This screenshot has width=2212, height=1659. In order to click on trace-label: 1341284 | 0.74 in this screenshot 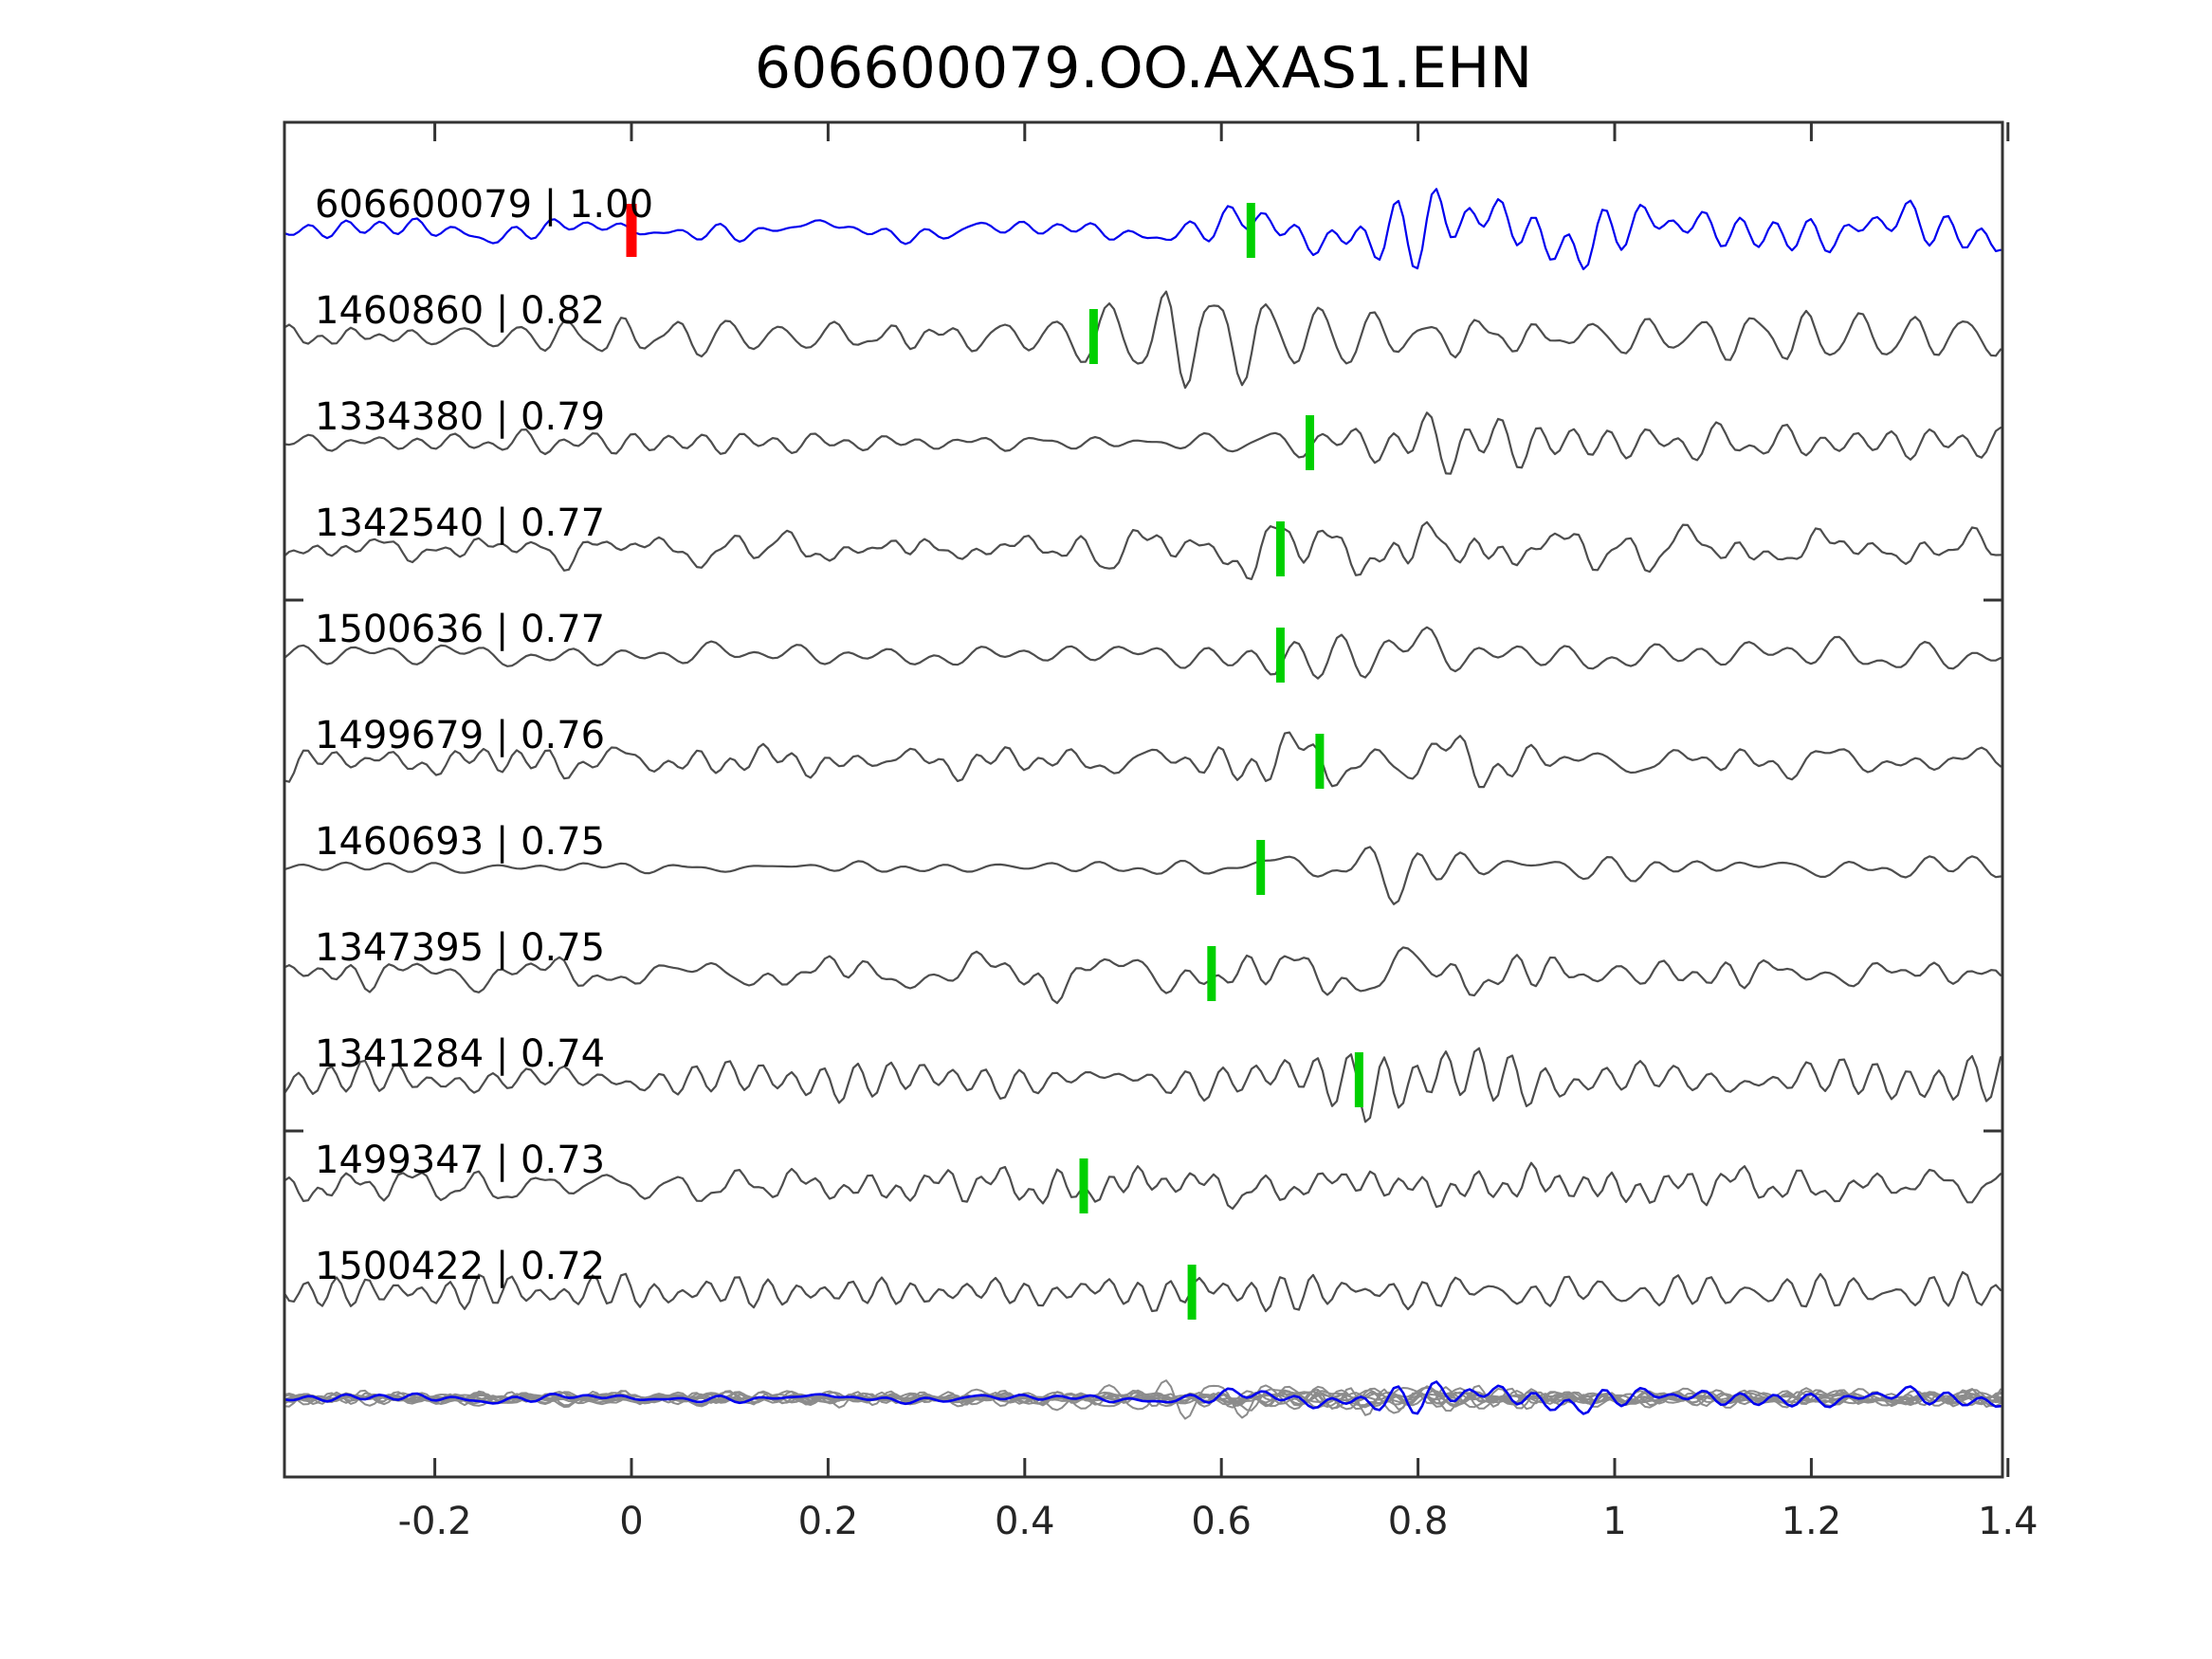, I will do `click(460, 1054)`.